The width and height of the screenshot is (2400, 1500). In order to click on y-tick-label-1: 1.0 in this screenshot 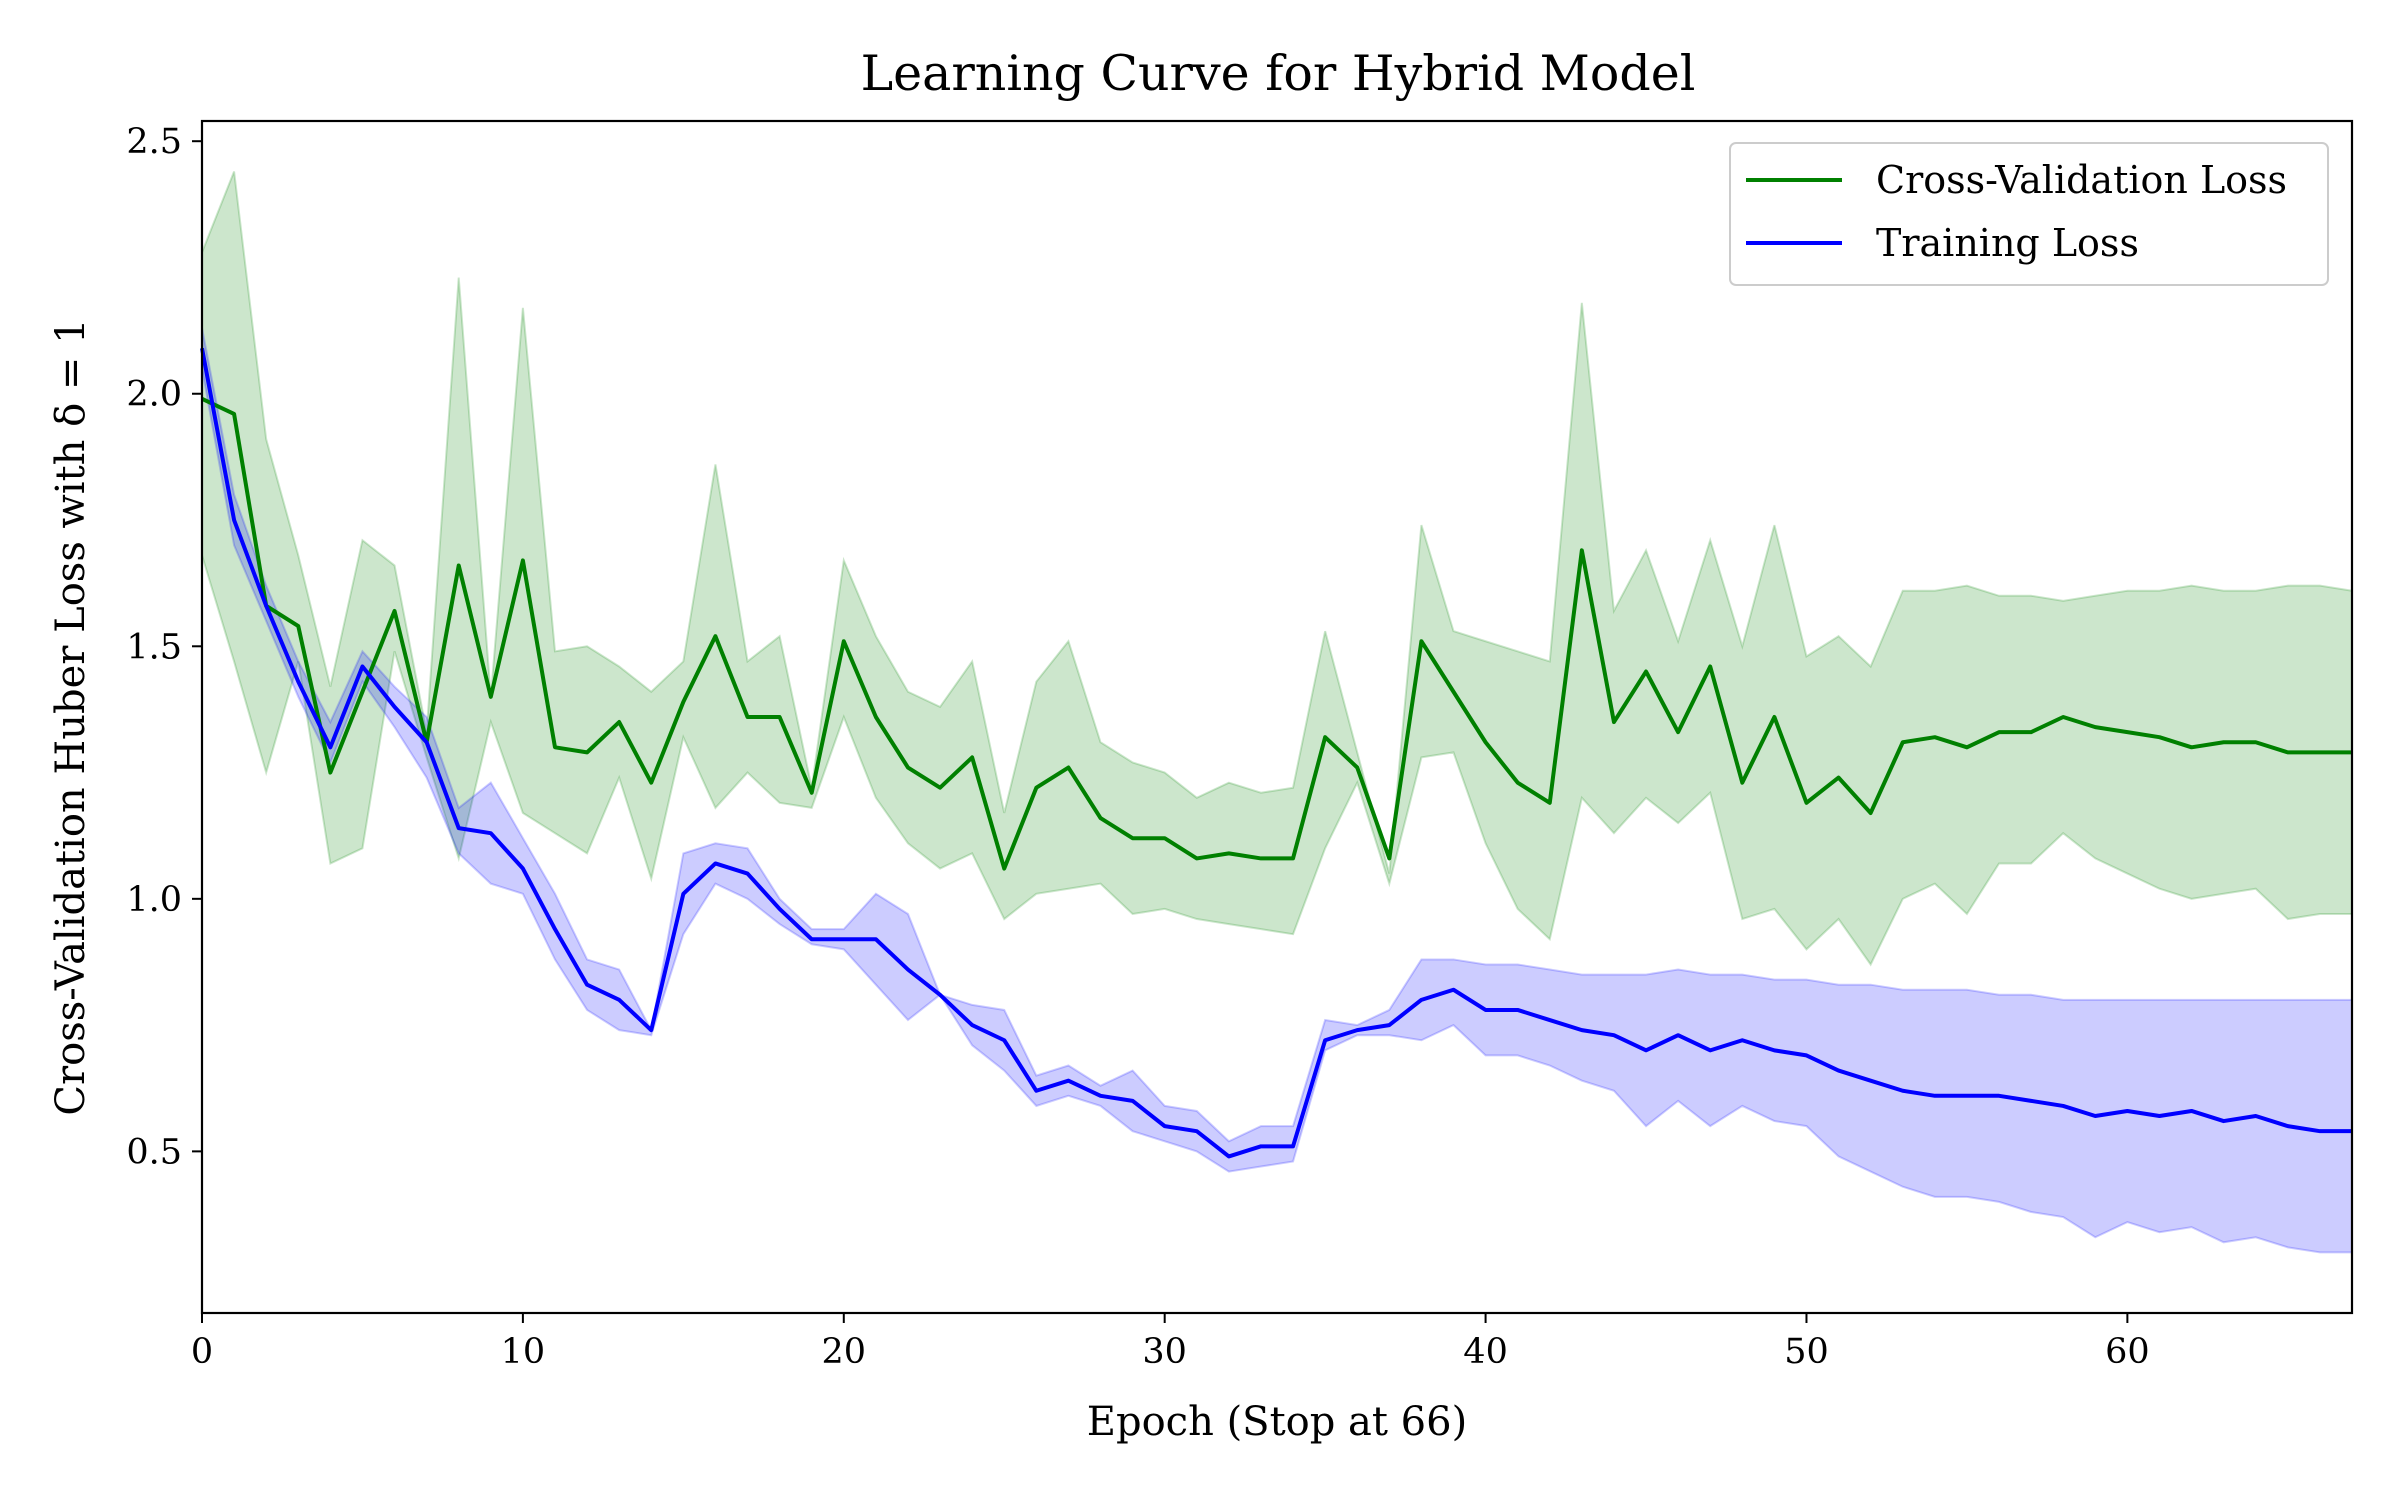, I will do `click(154, 900)`.